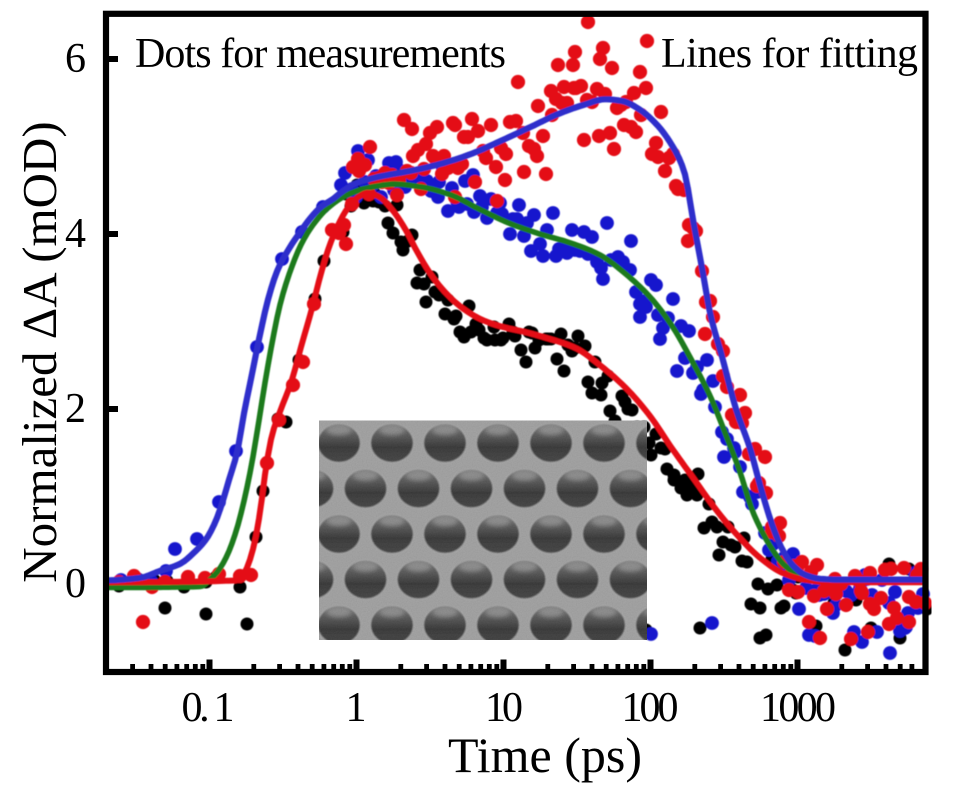  Describe the element at coordinates (320, 54) in the screenshot. I see `svg-text: Dots for measurements` at that location.